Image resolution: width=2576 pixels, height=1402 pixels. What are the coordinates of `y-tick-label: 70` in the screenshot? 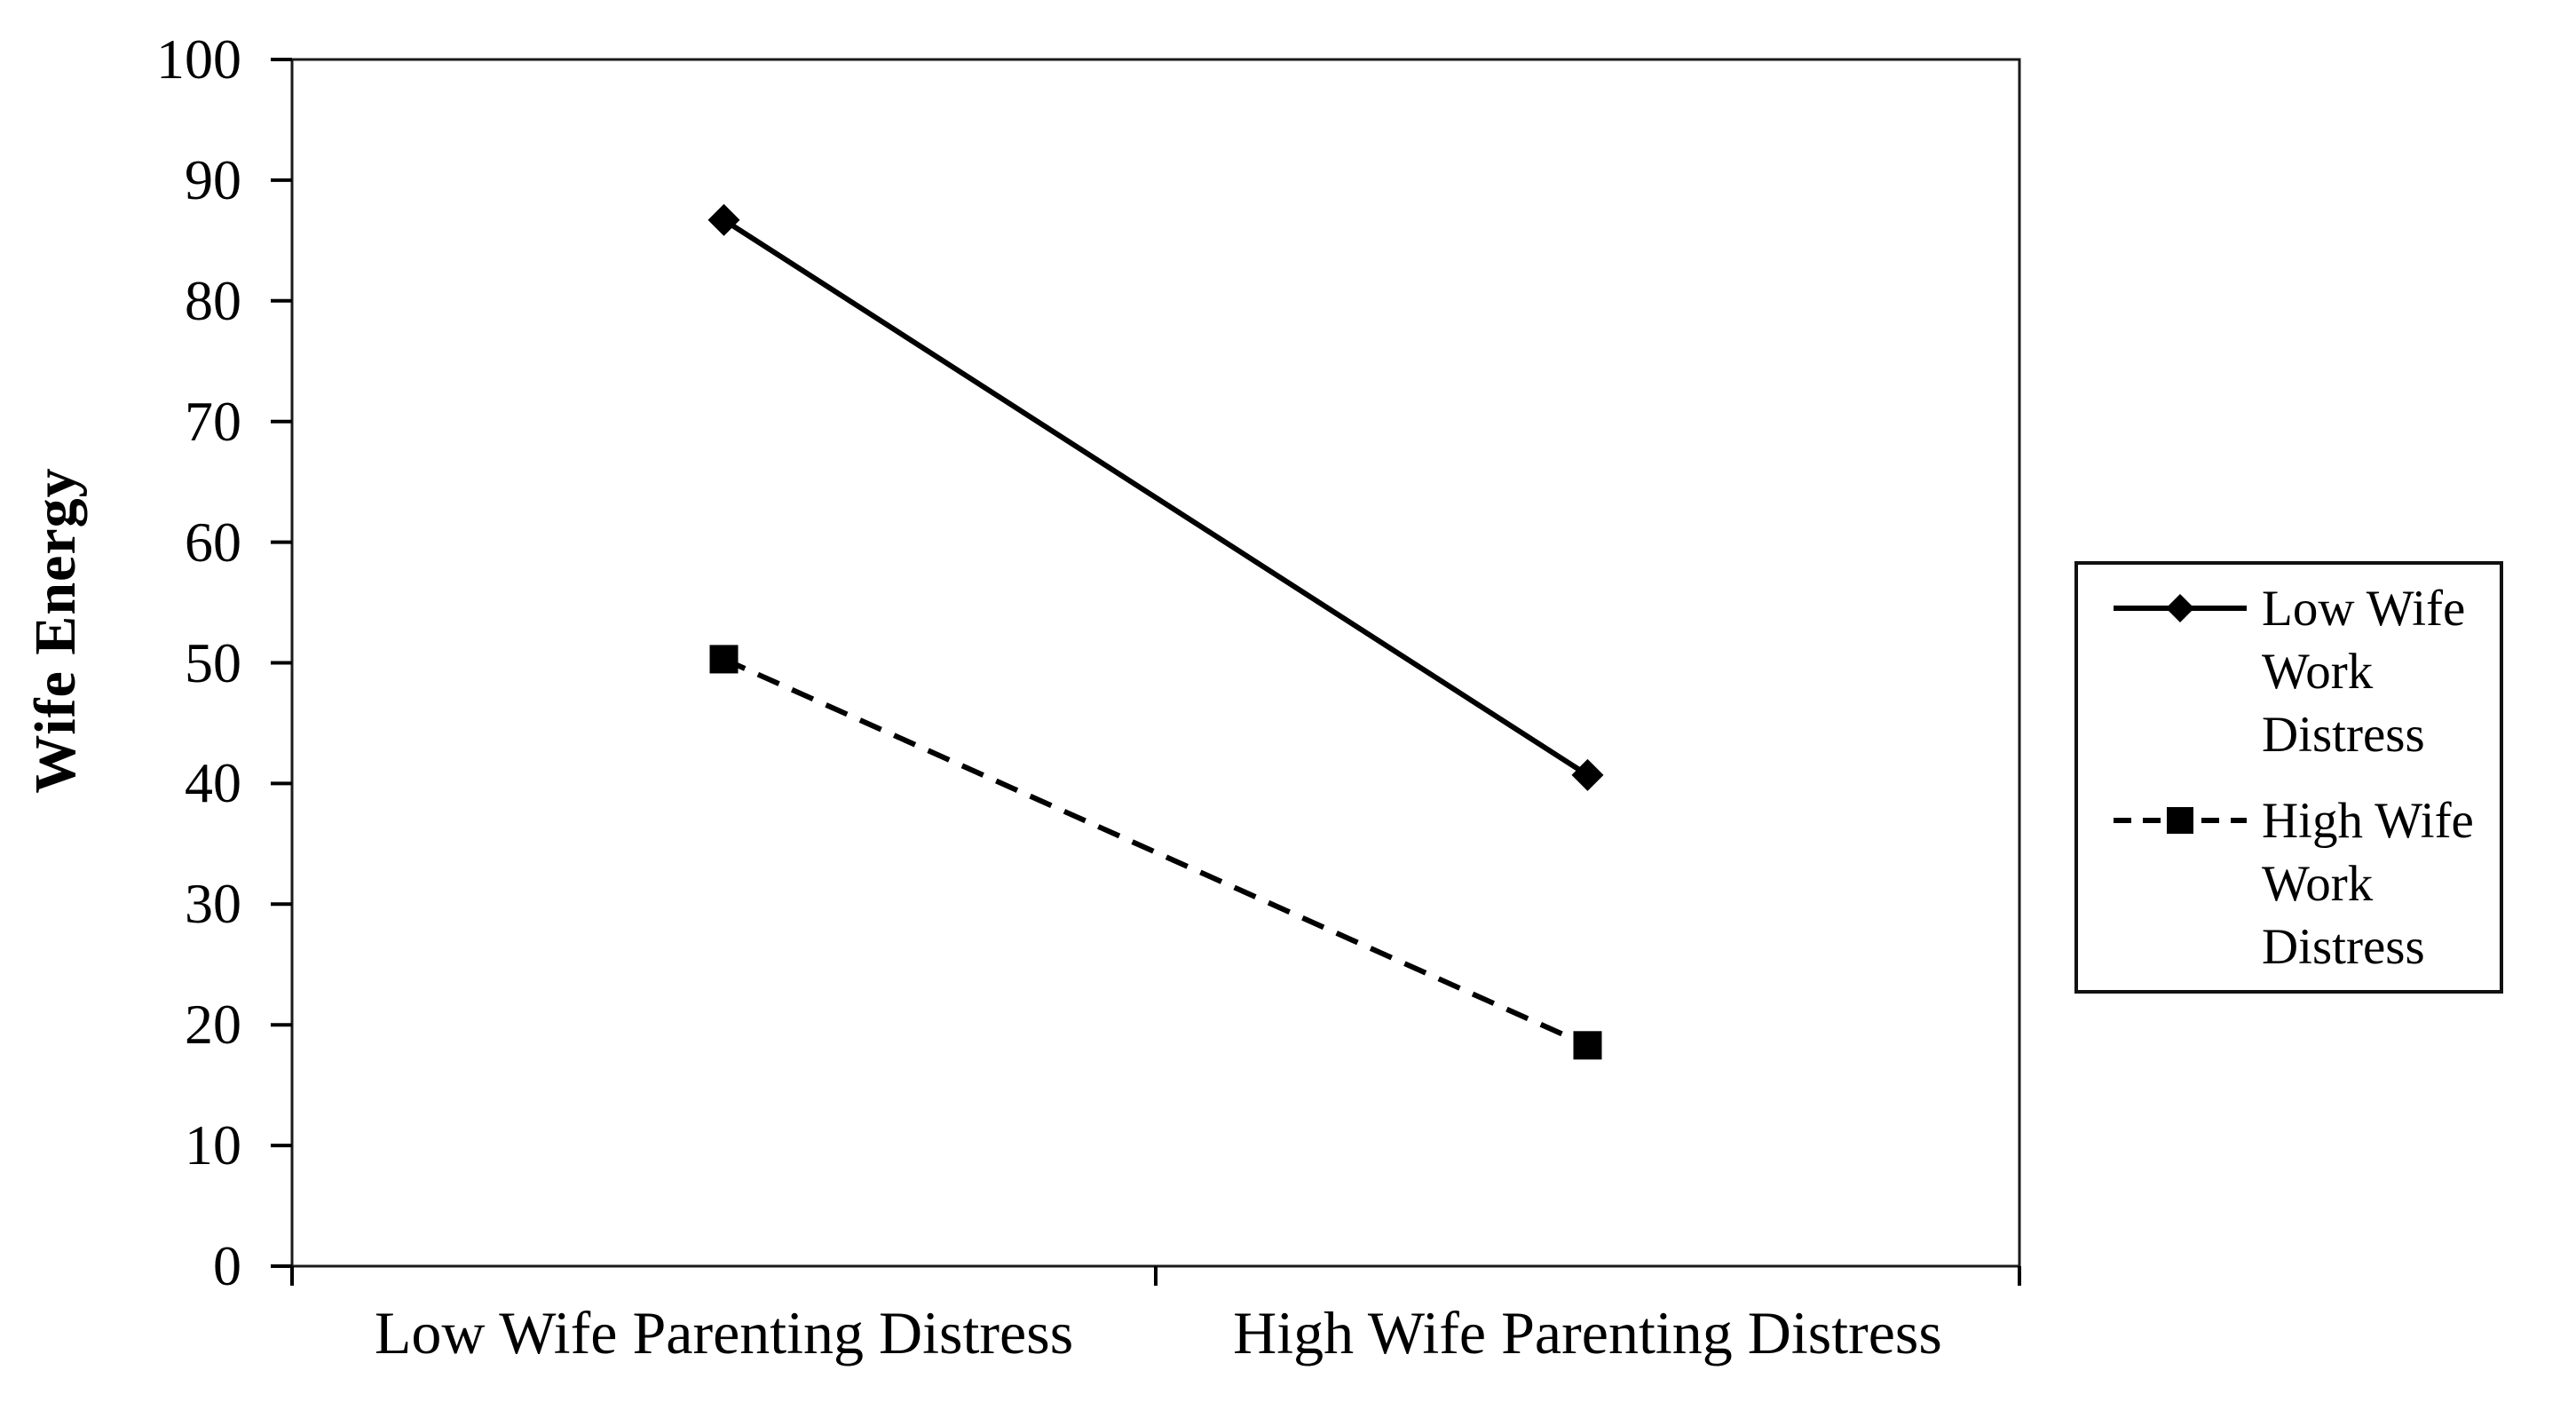 It's located at (213, 421).